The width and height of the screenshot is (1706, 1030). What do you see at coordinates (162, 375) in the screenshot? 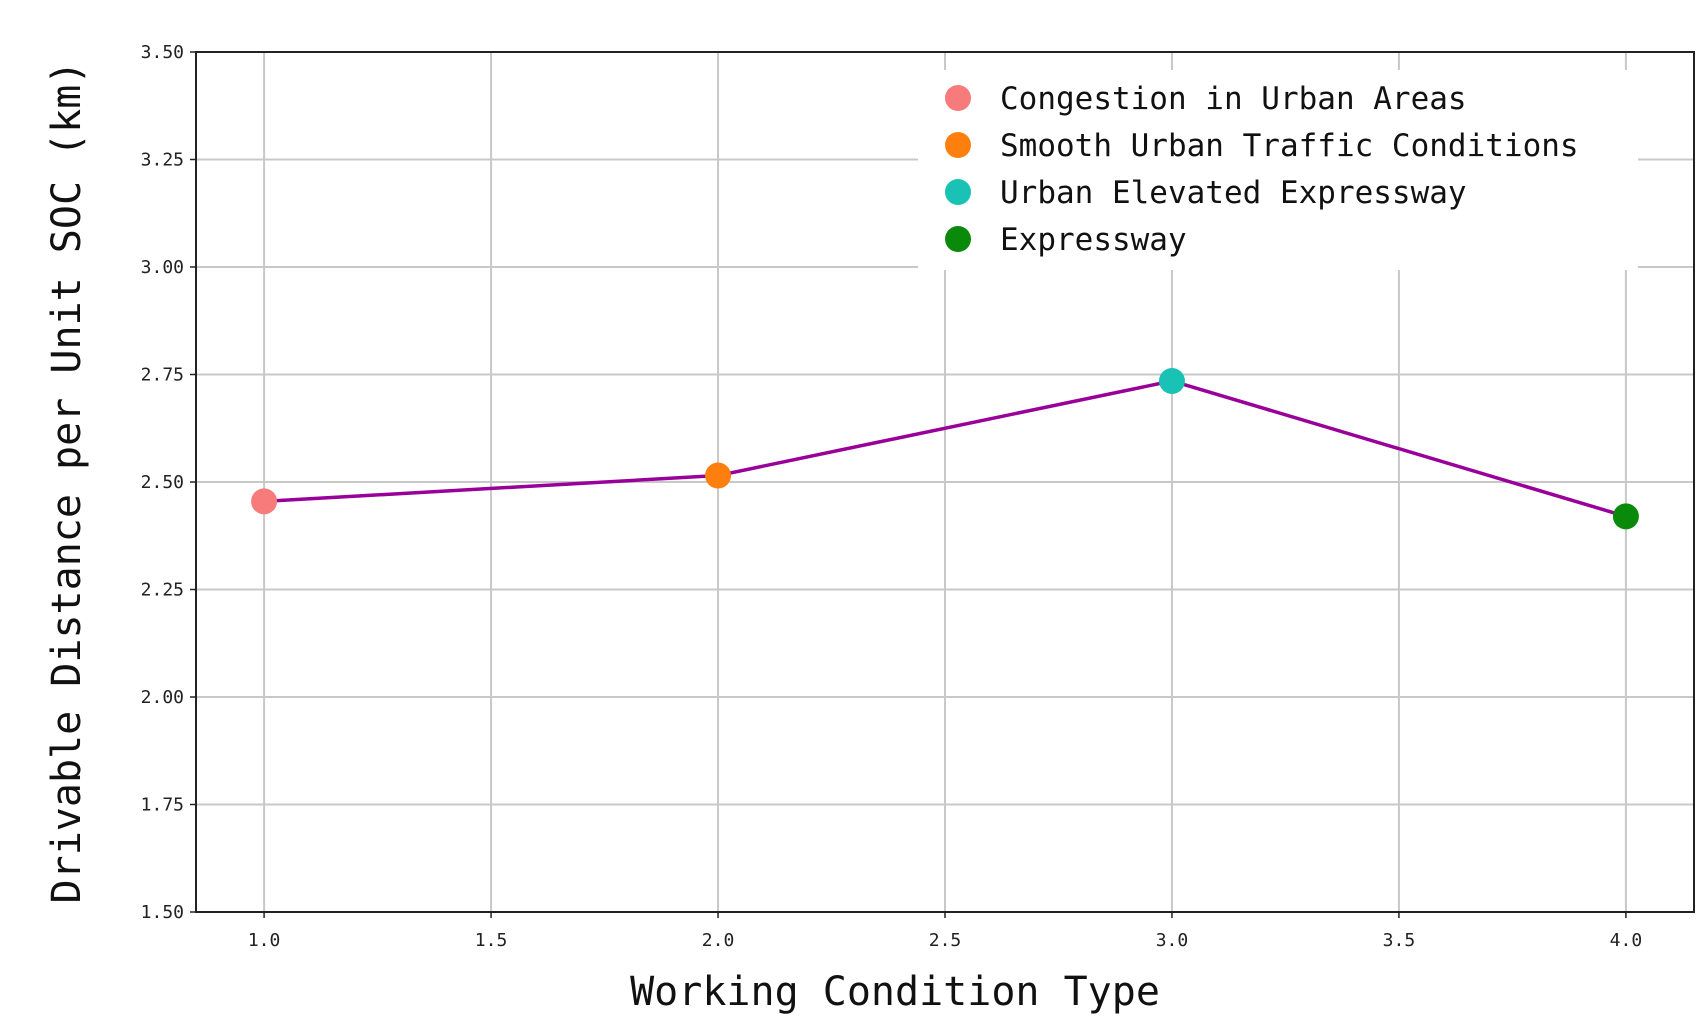
I see `y-tick-label: 2.75` at bounding box center [162, 375].